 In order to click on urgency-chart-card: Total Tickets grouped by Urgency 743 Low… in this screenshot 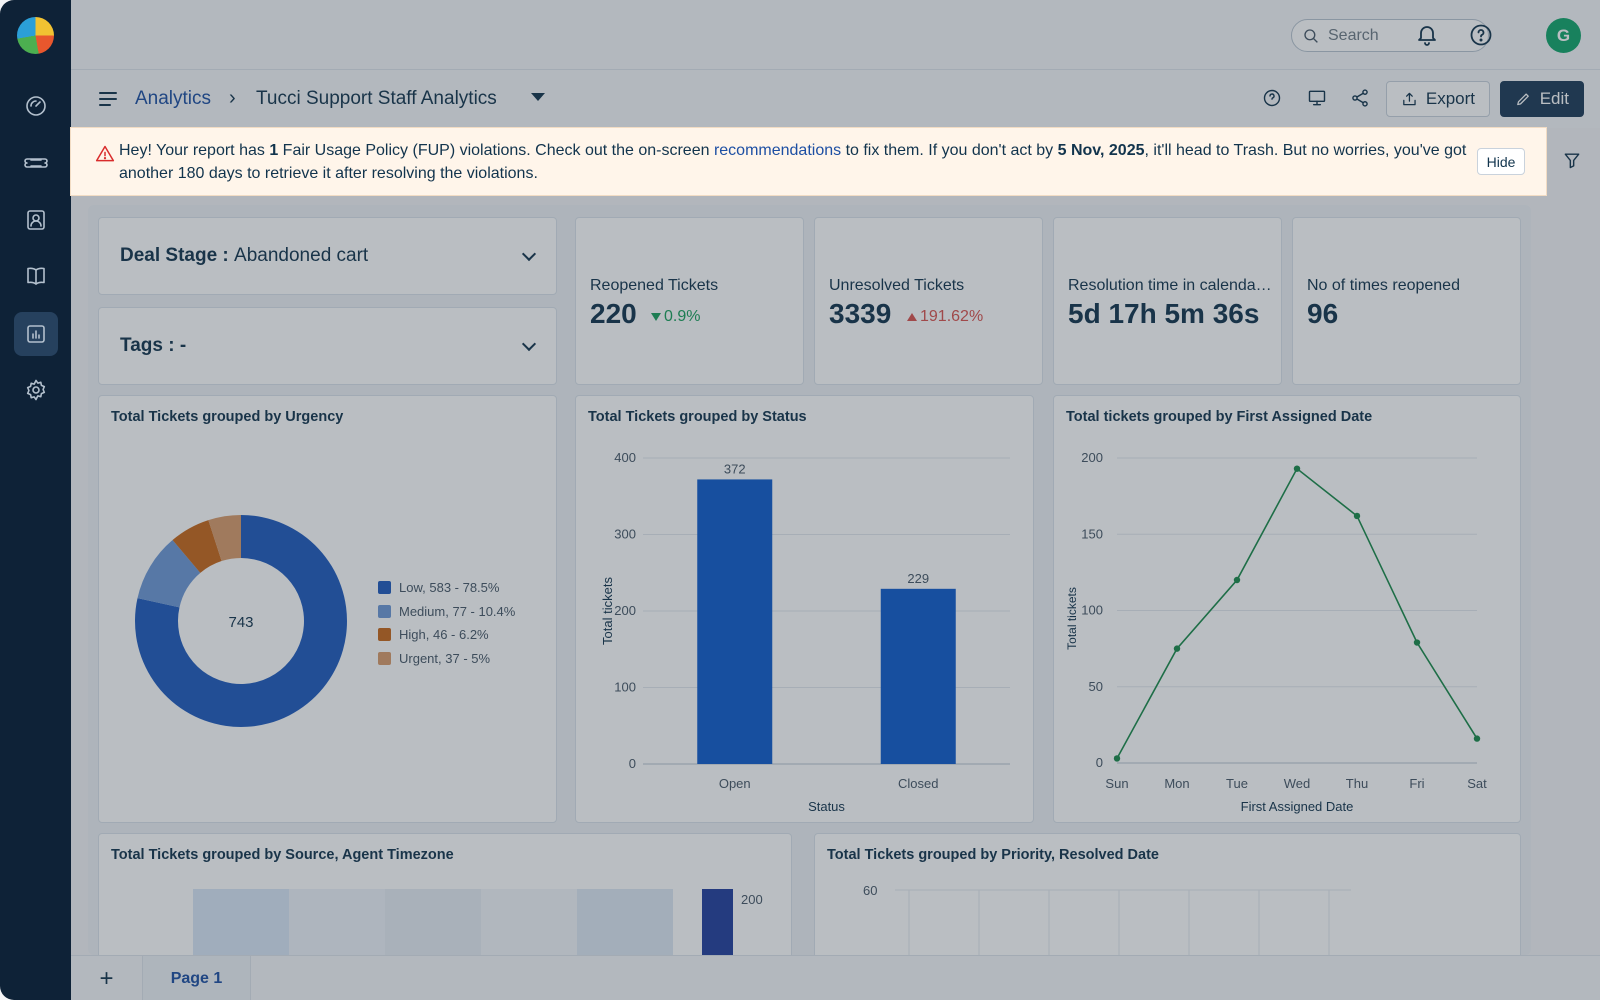, I will do `click(327, 609)`.